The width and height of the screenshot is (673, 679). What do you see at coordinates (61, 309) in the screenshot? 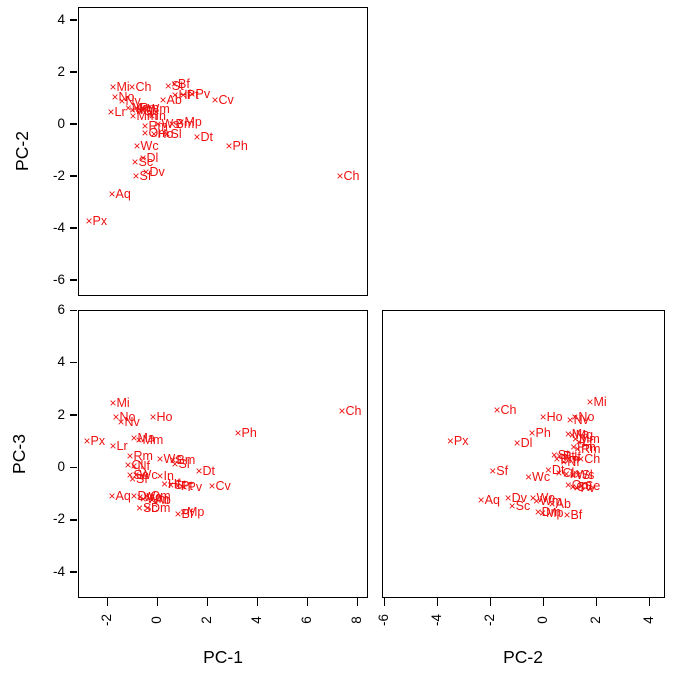
I see `y-axis-tick-label: 6` at bounding box center [61, 309].